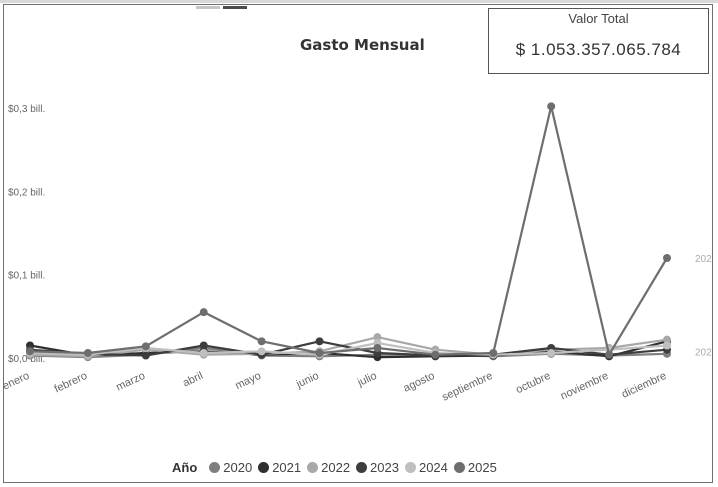 Image resolution: width=718 pixels, height=487 pixels. I want to click on focus-handle-left, so click(208, 7).